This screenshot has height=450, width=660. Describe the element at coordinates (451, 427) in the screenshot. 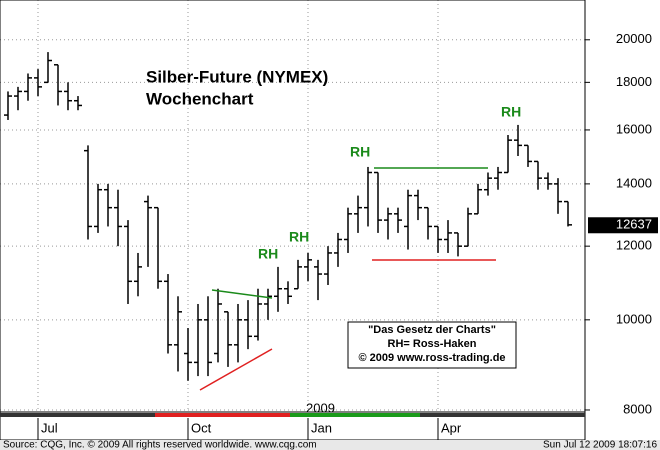

I see `x-tick-label: Apr` at that location.